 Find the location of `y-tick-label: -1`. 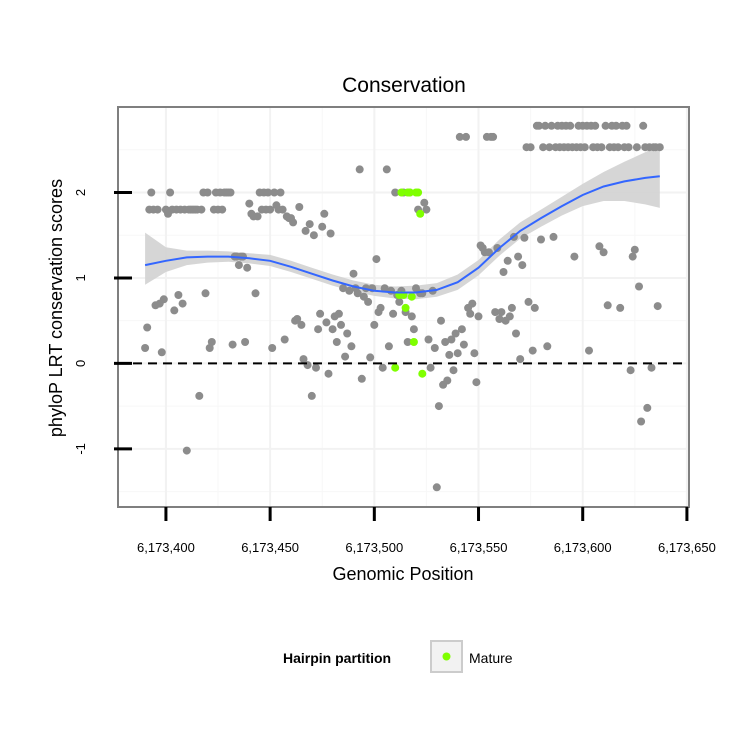

y-tick-label: -1 is located at coordinates (80, 449).